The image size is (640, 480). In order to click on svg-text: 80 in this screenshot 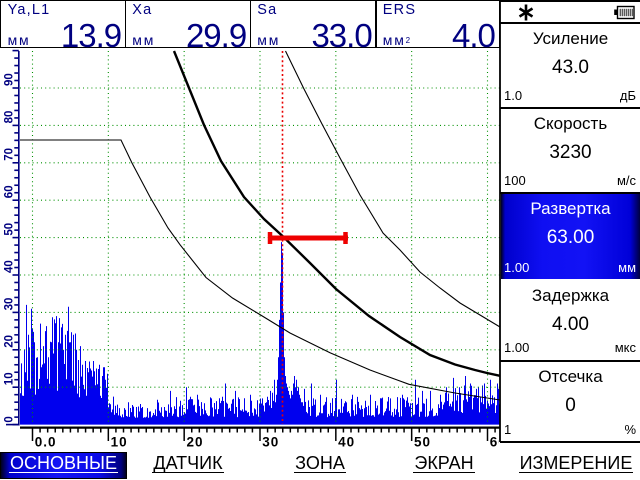, I will do `click(10, 117)`.